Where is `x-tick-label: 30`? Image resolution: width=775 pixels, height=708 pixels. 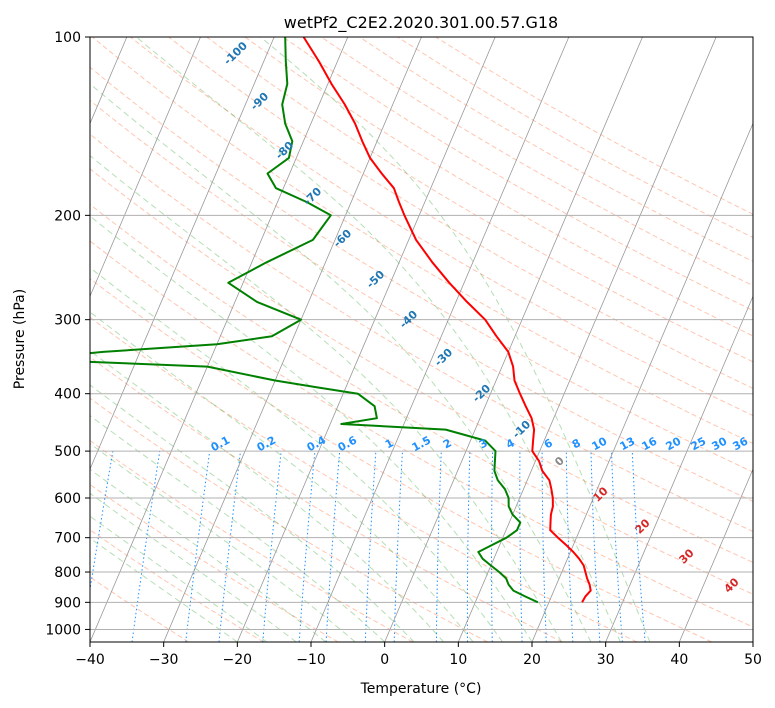 x-tick-label: 30 is located at coordinates (606, 660).